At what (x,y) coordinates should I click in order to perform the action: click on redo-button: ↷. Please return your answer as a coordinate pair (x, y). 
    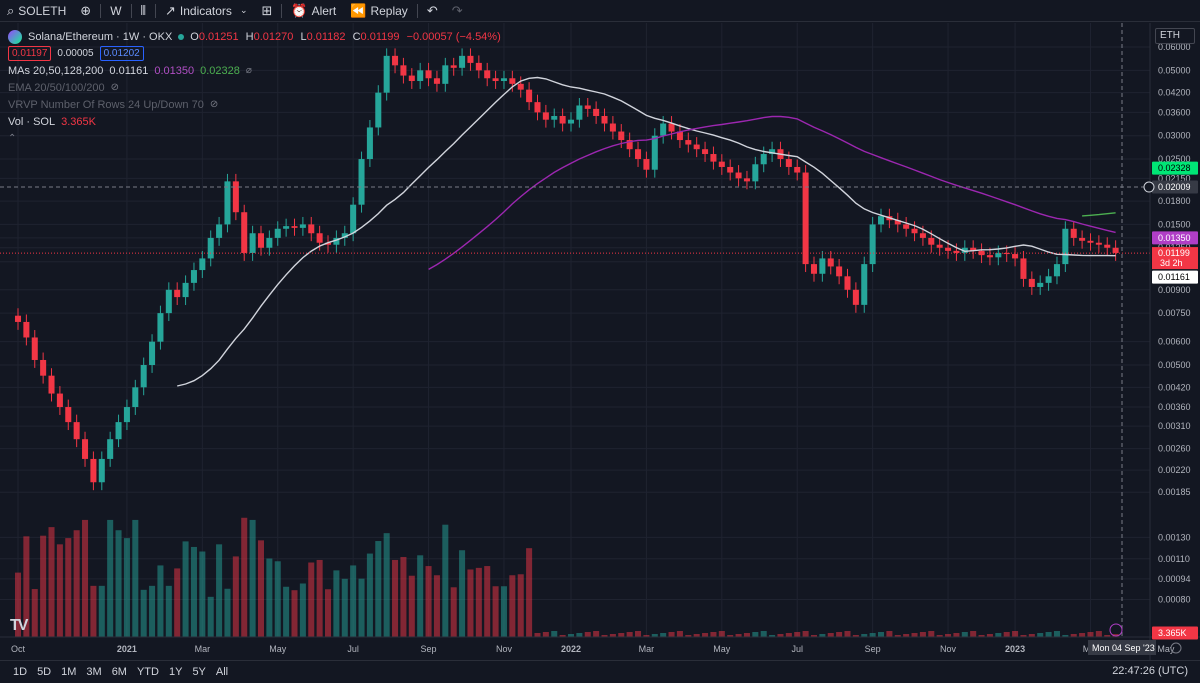
    Looking at the image, I should click on (457, 11).